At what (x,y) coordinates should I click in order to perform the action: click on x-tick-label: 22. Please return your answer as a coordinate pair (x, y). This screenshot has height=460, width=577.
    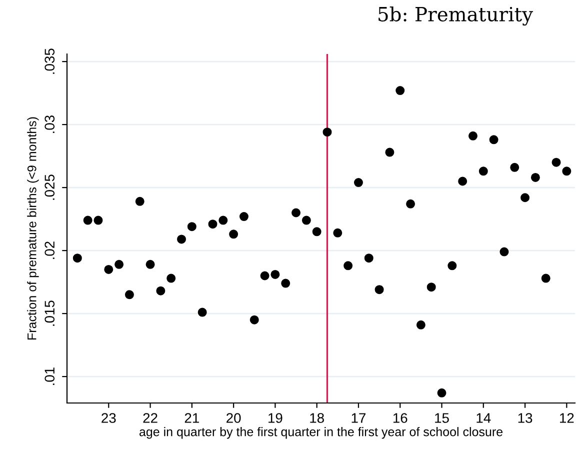
    Looking at the image, I should click on (150, 418).